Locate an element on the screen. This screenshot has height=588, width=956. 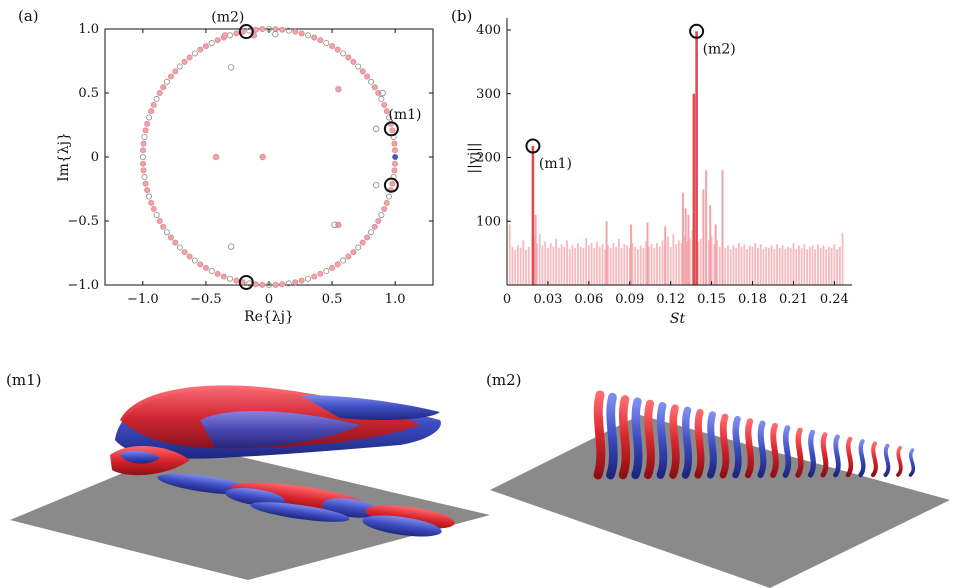
panel-label-b: (b) is located at coordinates (461, 16).